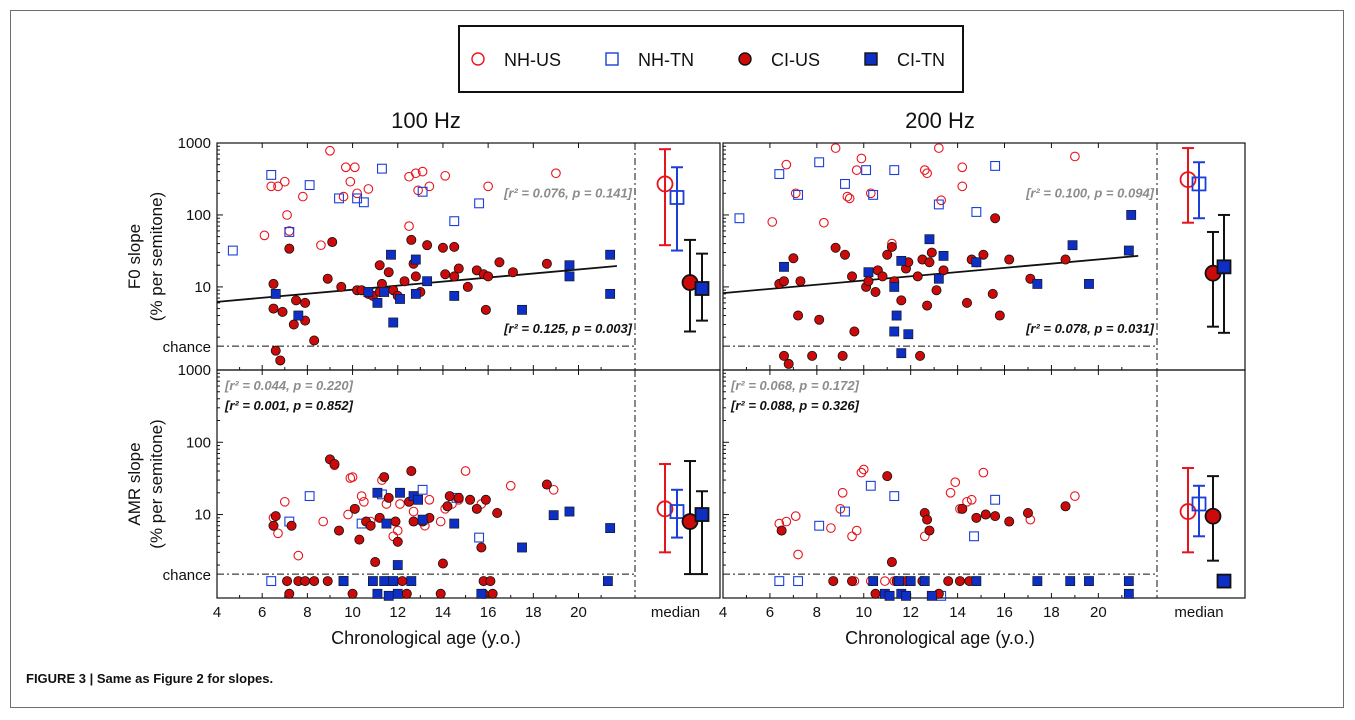 The height and width of the screenshot is (720, 1355). What do you see at coordinates (1098, 612) in the screenshot?
I see `x-tick-label: 20` at bounding box center [1098, 612].